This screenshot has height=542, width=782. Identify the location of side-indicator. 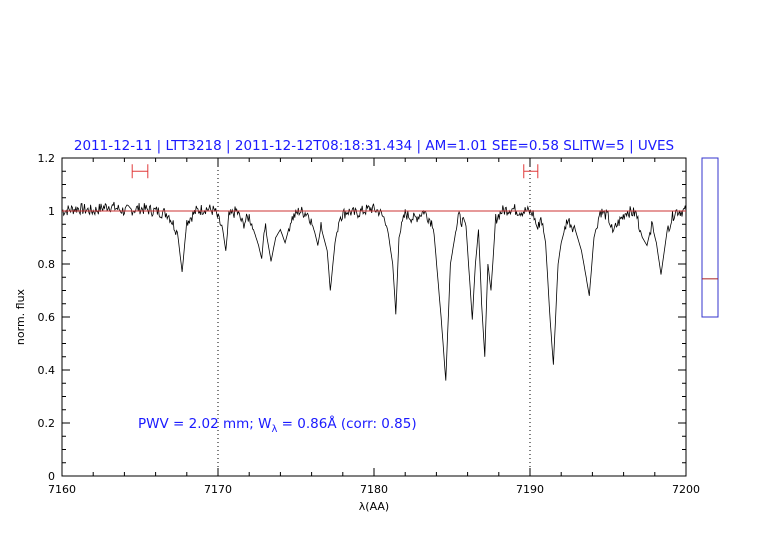
(710, 237).